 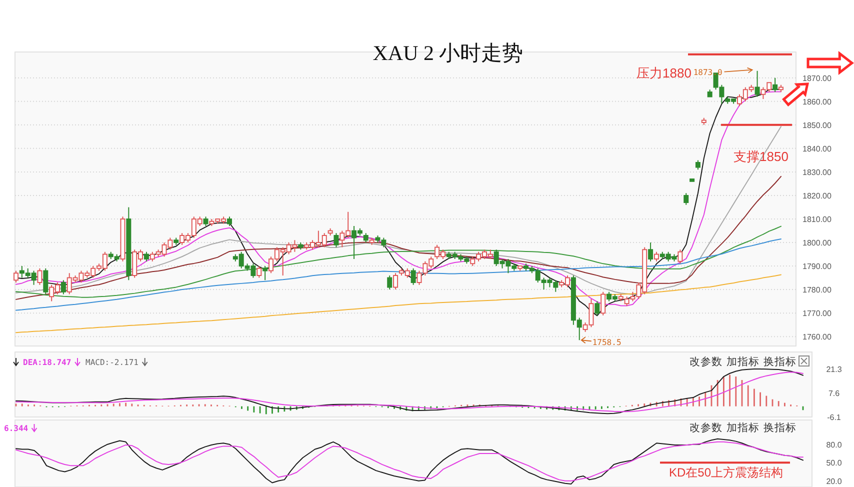 What do you see at coordinates (817, 219) in the screenshot?
I see `y-tick-label: 1810.00` at bounding box center [817, 219].